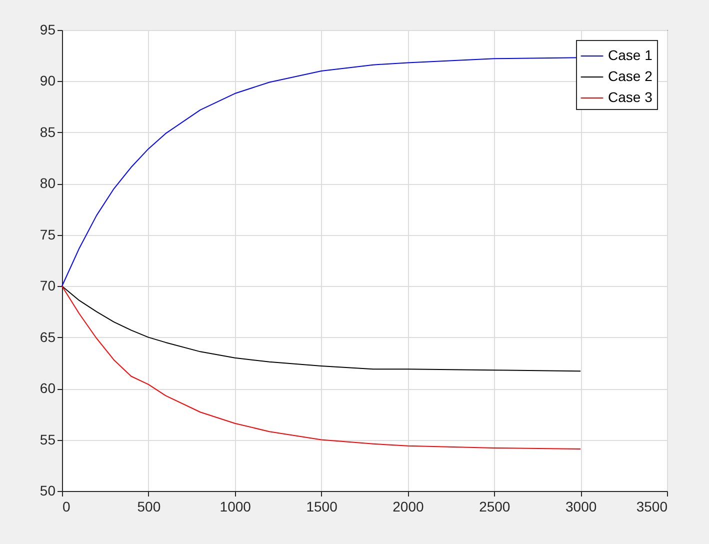 This screenshot has width=709, height=544. Describe the element at coordinates (630, 55) in the screenshot. I see `legend-label: Case 1` at that location.